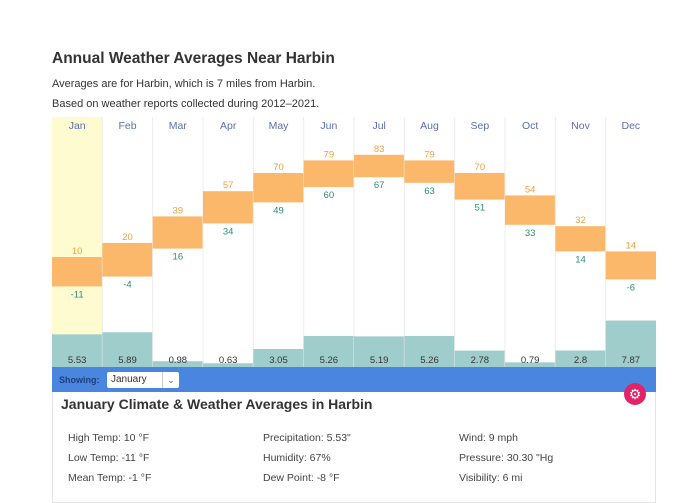 The width and height of the screenshot is (700, 503). Describe the element at coordinates (530, 189) in the screenshot. I see `high-temp-label: 54` at that location.